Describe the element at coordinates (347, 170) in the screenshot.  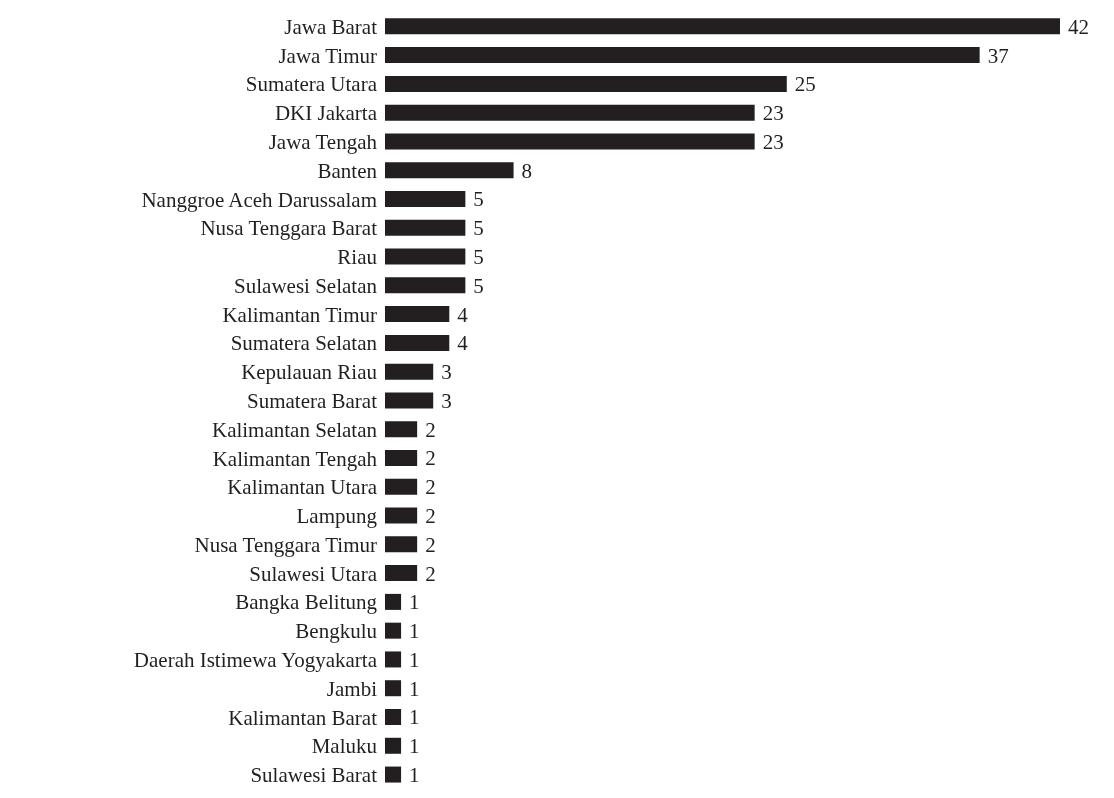
I see `y-tick-label: Banten` at that location.